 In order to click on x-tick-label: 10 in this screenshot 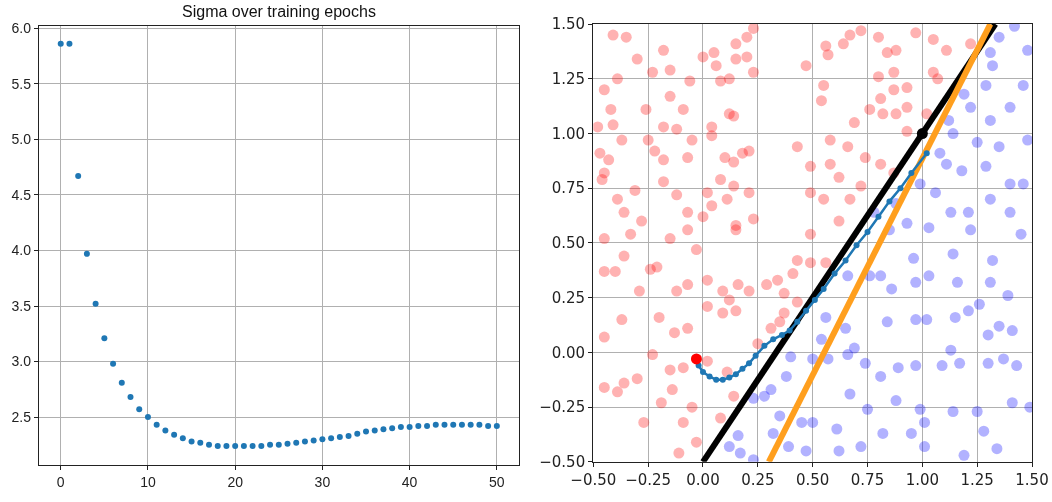, I will do `click(148, 481)`.